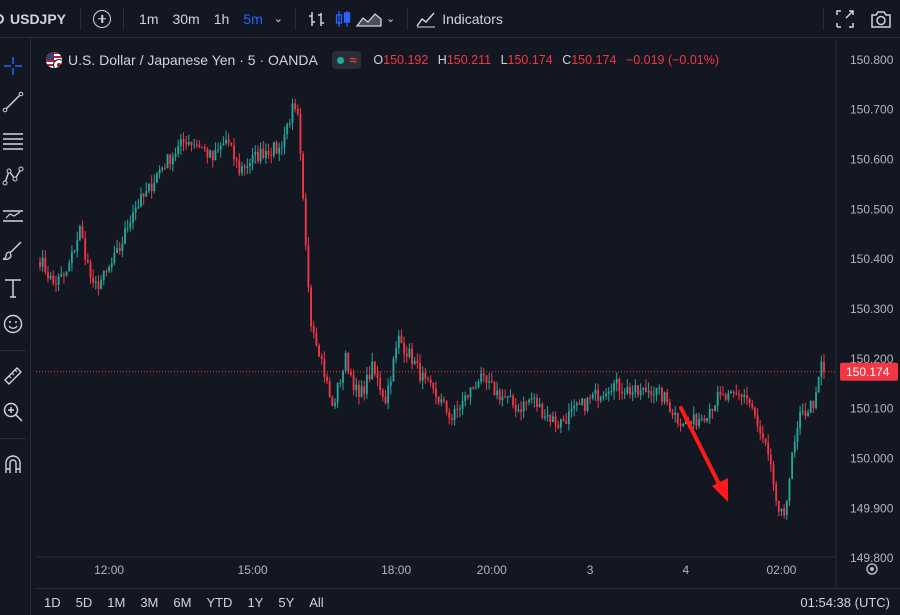 The width and height of the screenshot is (900, 615). Describe the element at coordinates (442, 60) in the screenshot. I see `high-label: H` at that location.